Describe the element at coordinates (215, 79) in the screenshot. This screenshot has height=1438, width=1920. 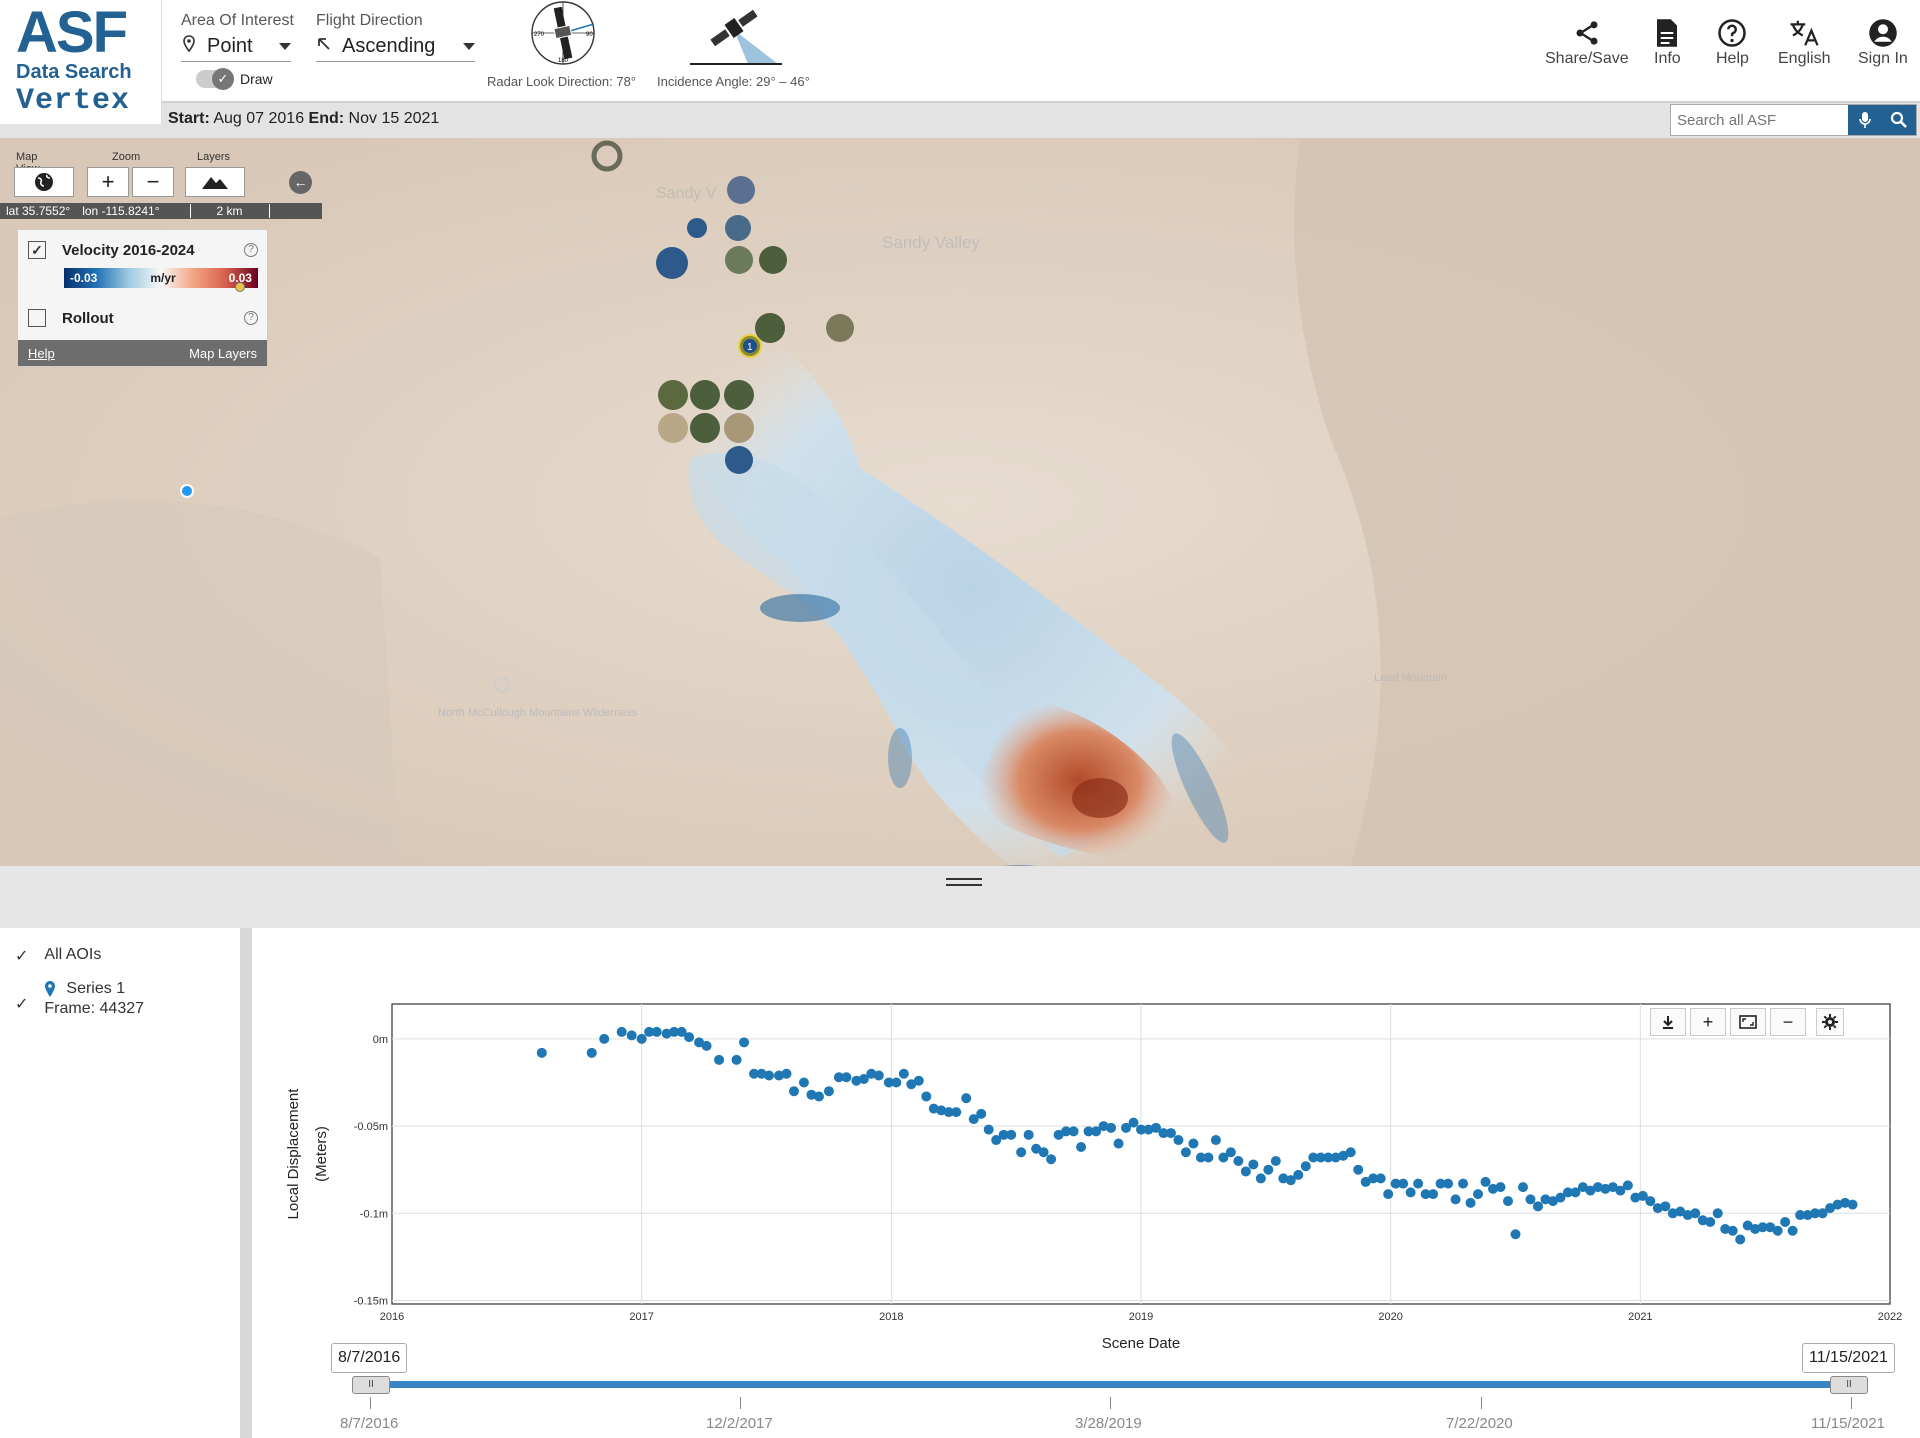
I see `toggle-switch: ✓` at that location.